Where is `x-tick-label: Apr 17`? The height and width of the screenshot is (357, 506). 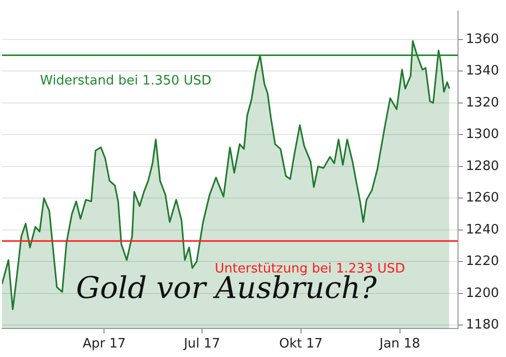
x-tick-label: Apr 17 is located at coordinates (104, 344).